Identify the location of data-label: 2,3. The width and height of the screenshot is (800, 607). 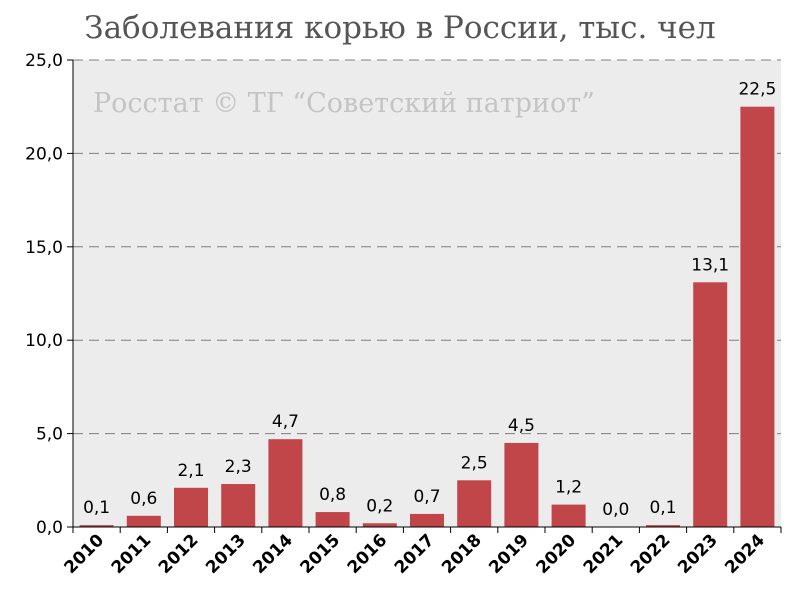
(238, 467).